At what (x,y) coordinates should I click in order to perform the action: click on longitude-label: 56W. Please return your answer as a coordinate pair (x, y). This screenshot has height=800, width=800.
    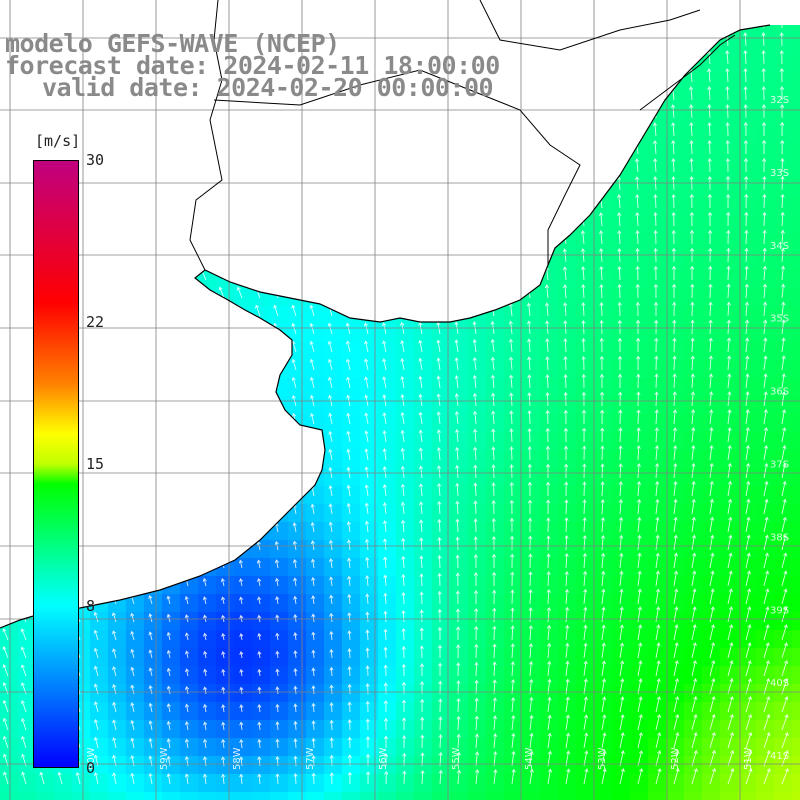
    Looking at the image, I should click on (383, 758).